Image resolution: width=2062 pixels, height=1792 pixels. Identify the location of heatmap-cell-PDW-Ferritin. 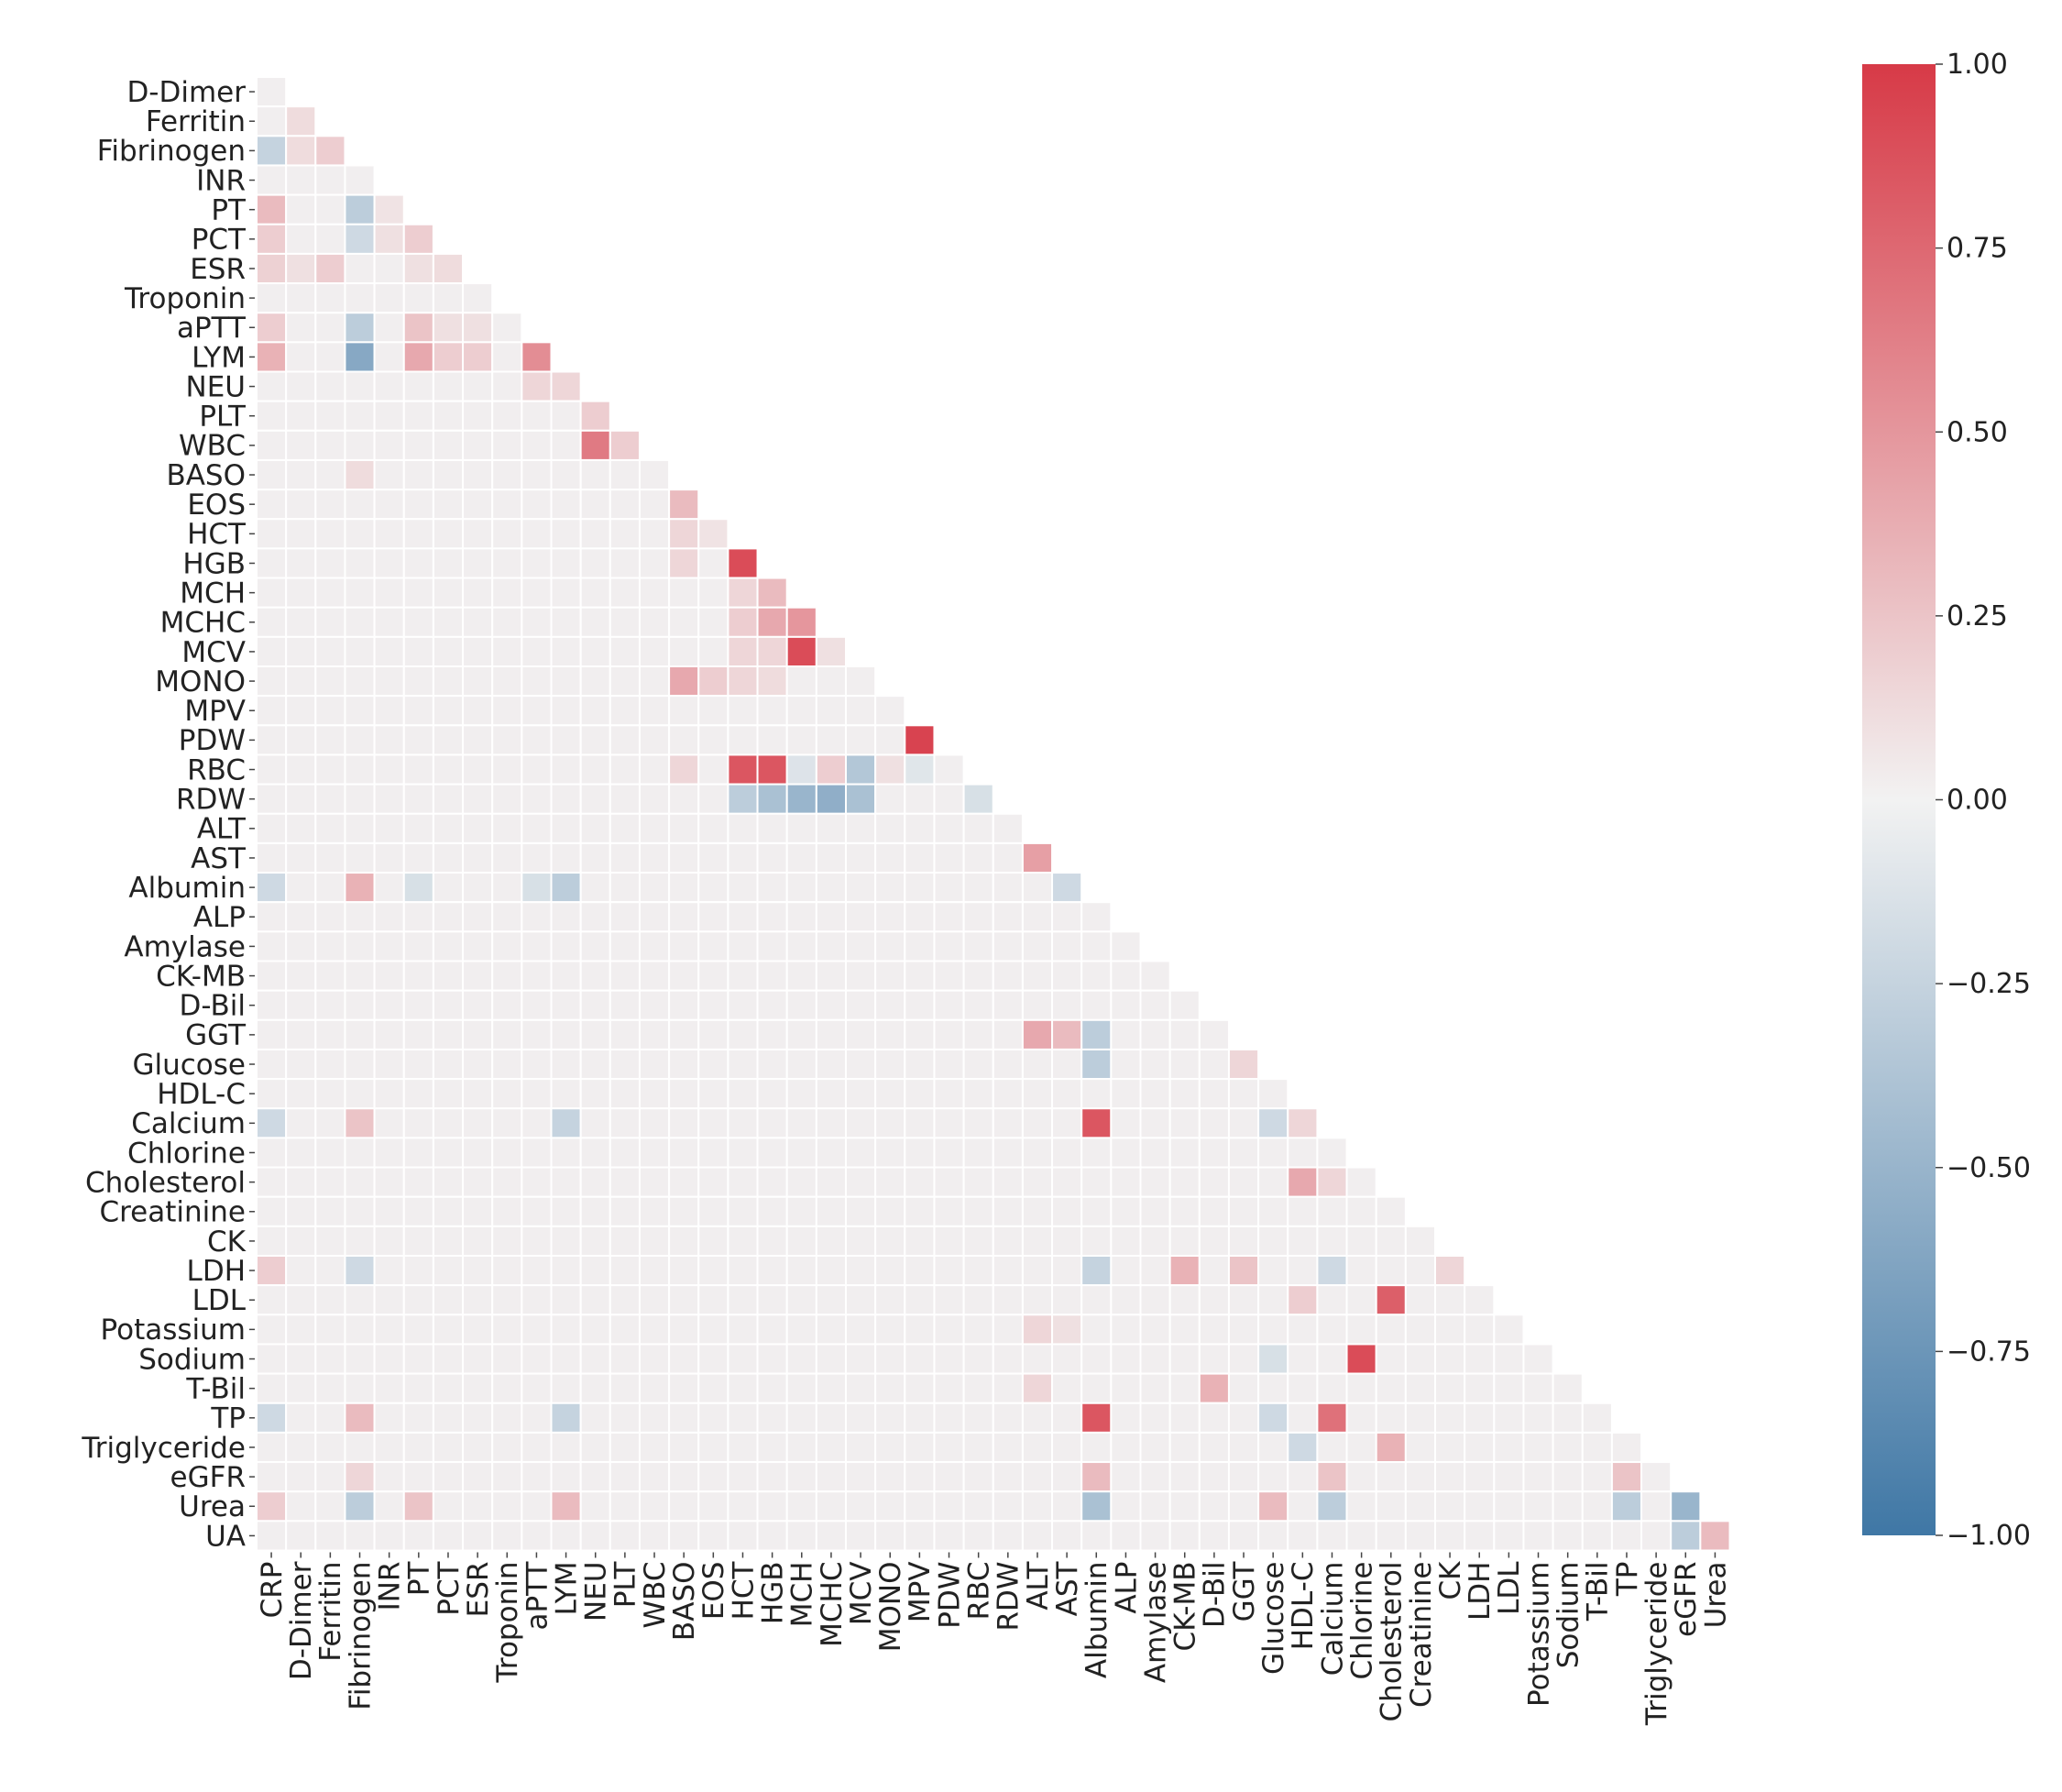
(330, 740).